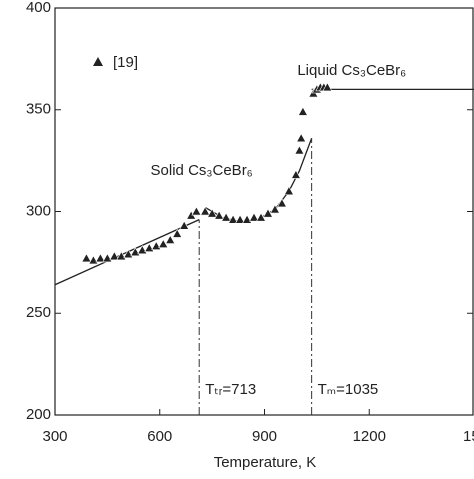 The height and width of the screenshot is (479, 474). What do you see at coordinates (38, 414) in the screenshot?
I see `y-tick-label: 200` at bounding box center [38, 414].